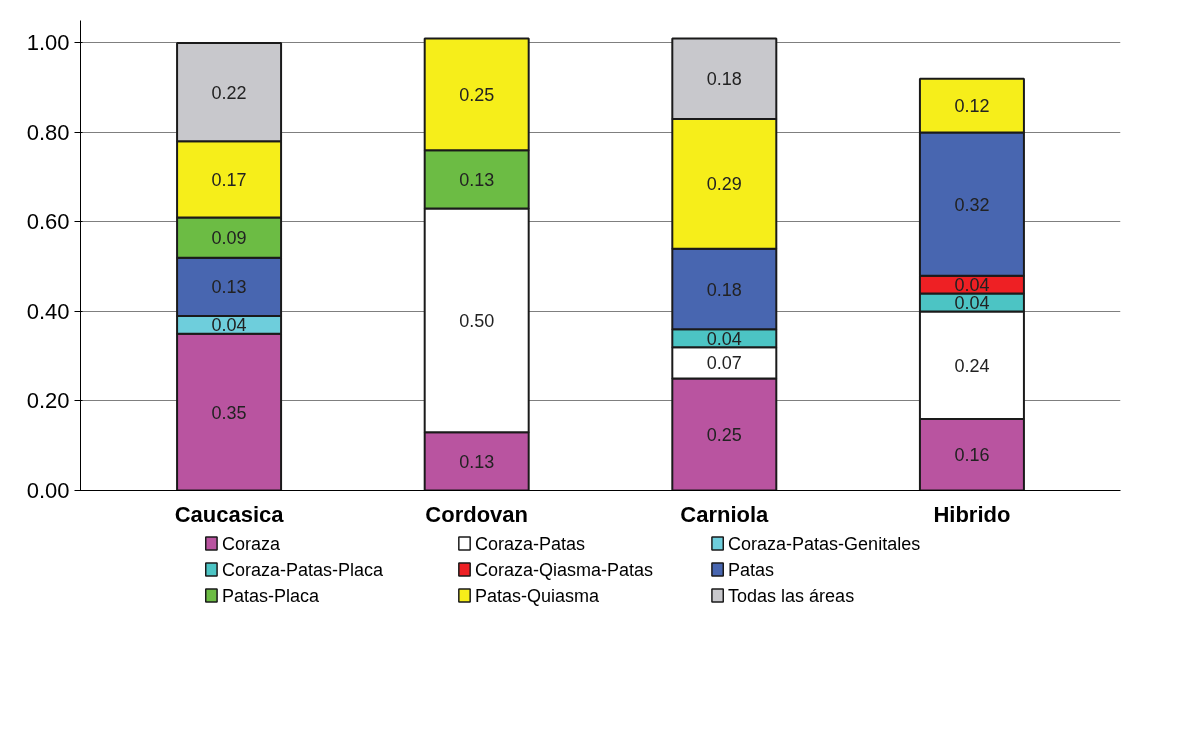  What do you see at coordinates (791, 595) in the screenshot?
I see `legend-label: Todas las áreas` at bounding box center [791, 595].